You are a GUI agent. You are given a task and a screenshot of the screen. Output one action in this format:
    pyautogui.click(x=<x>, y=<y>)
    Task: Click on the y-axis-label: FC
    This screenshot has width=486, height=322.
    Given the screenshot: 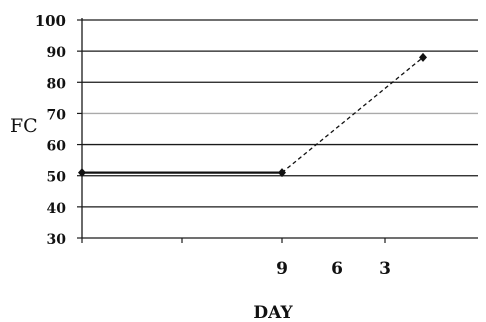 What is the action you would take?
    pyautogui.click(x=24, y=126)
    